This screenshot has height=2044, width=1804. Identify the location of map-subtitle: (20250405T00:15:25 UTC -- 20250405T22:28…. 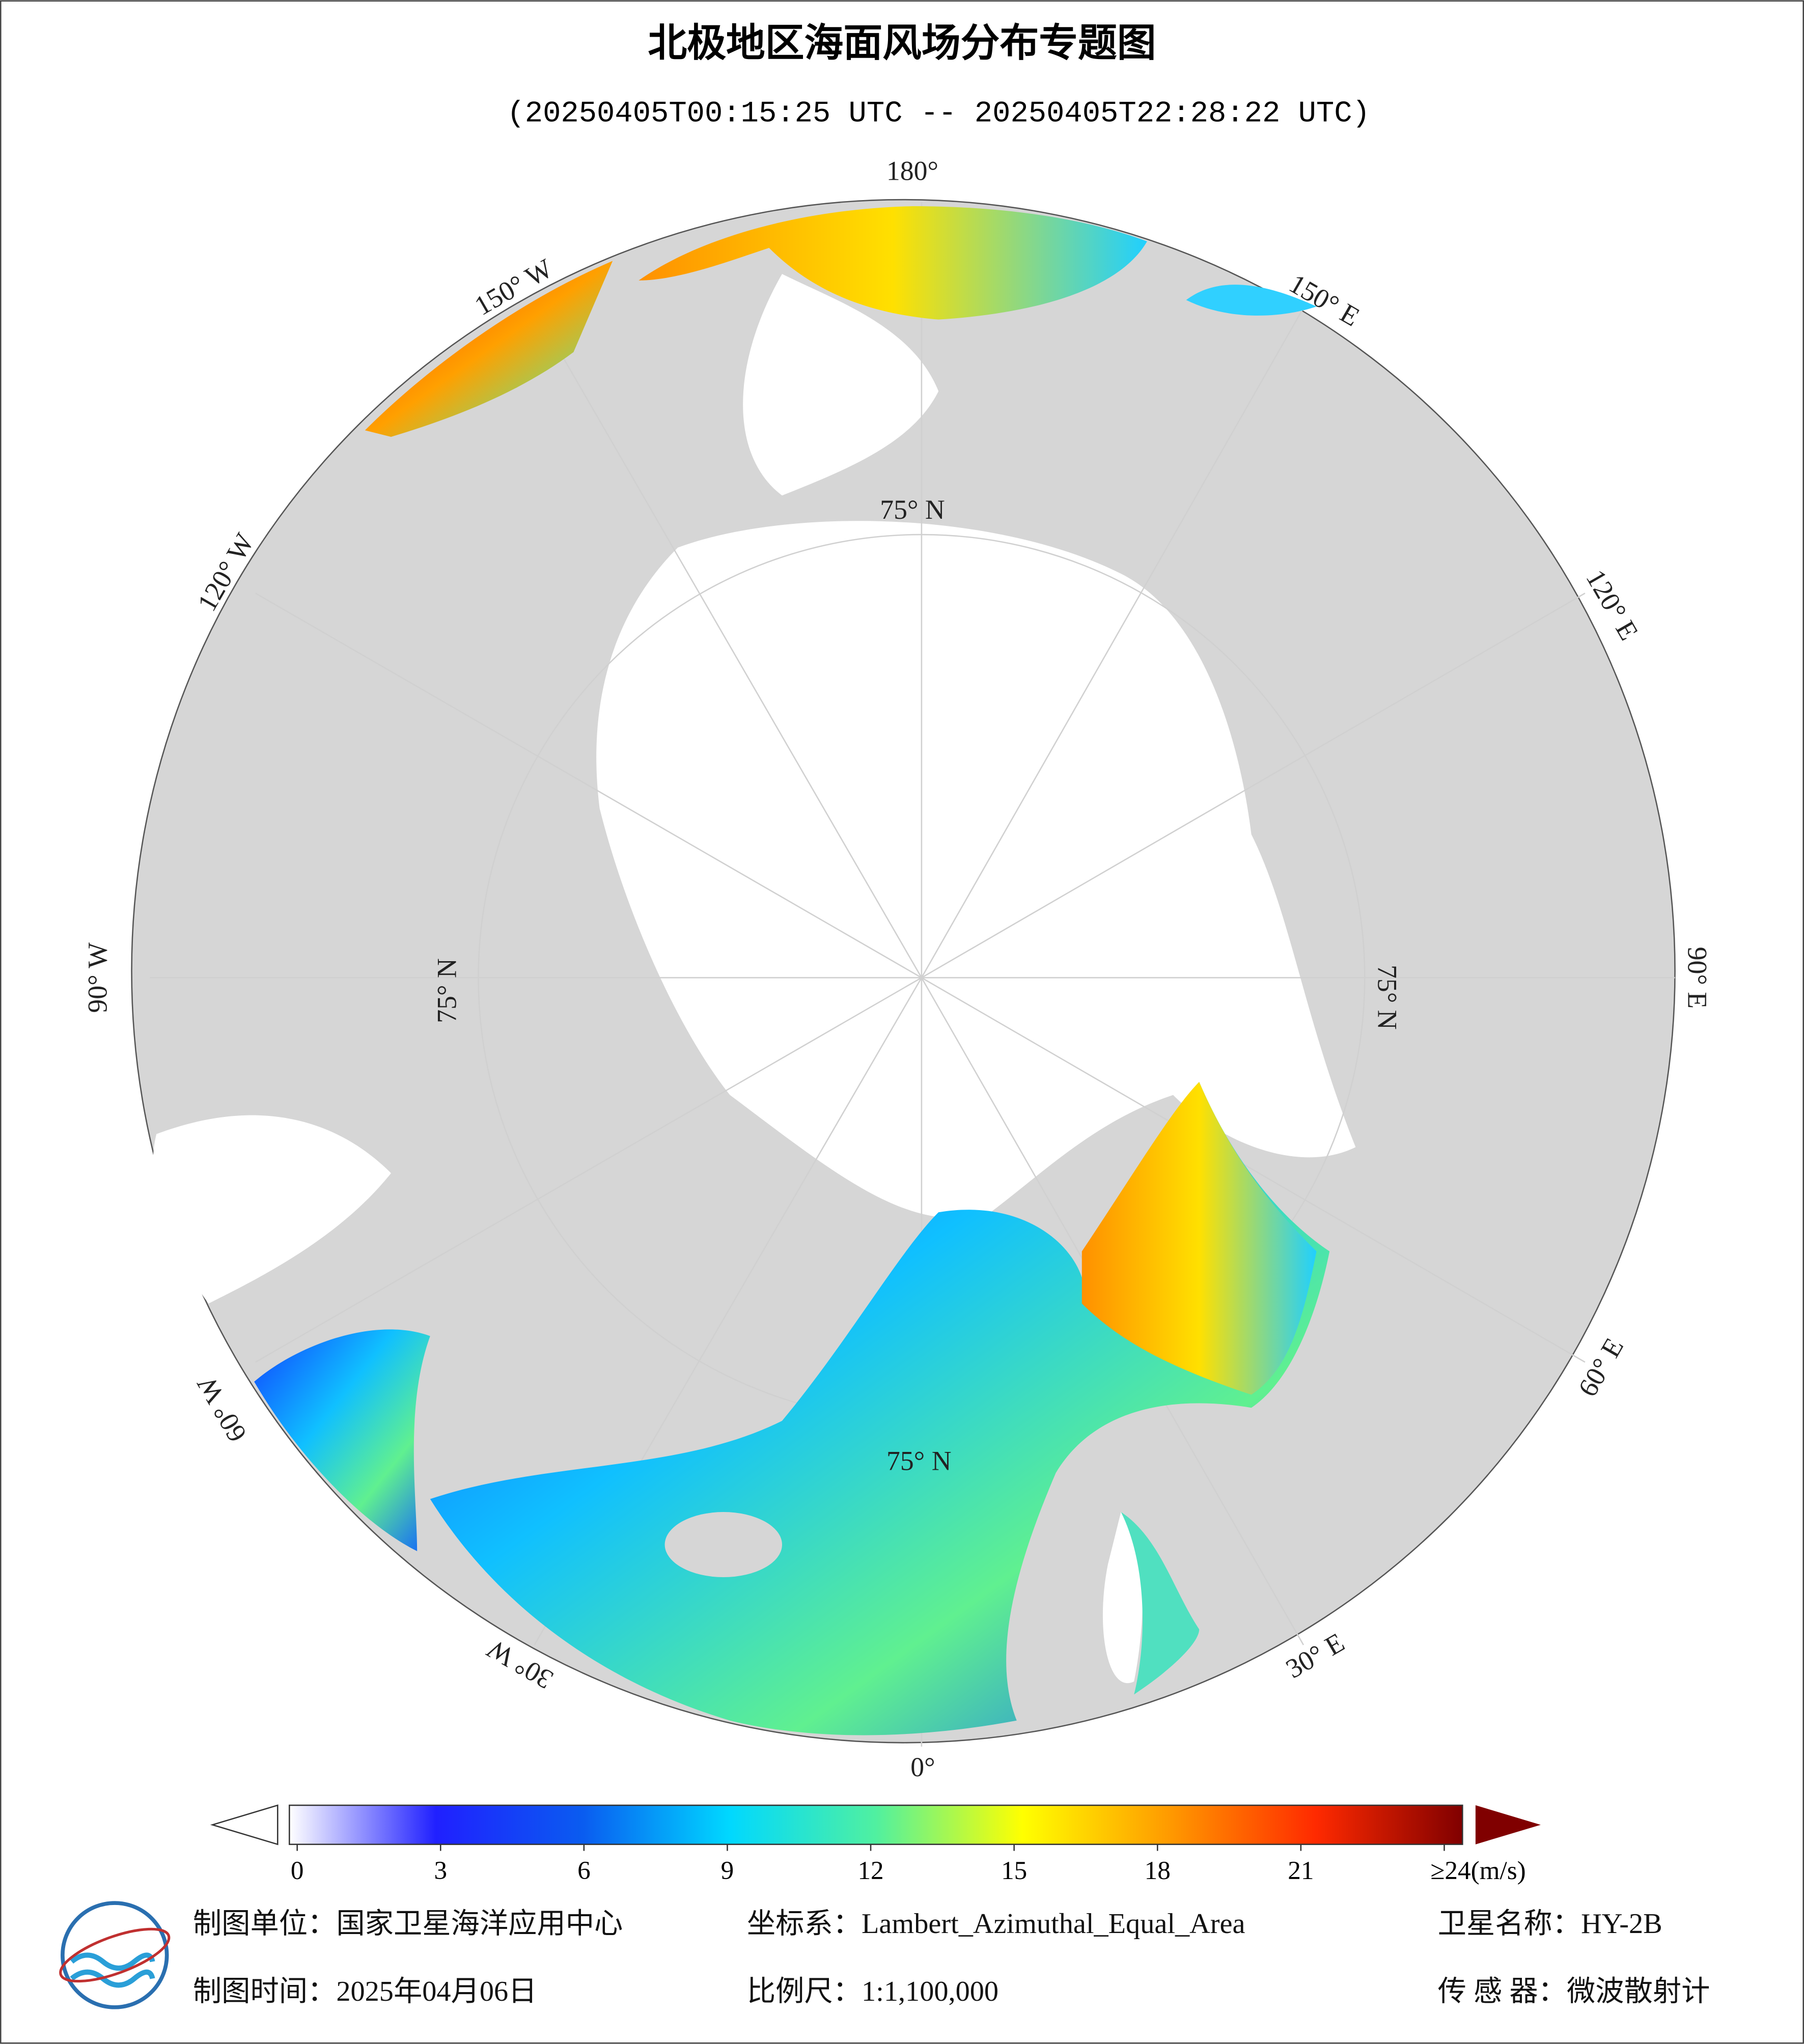
(938, 114).